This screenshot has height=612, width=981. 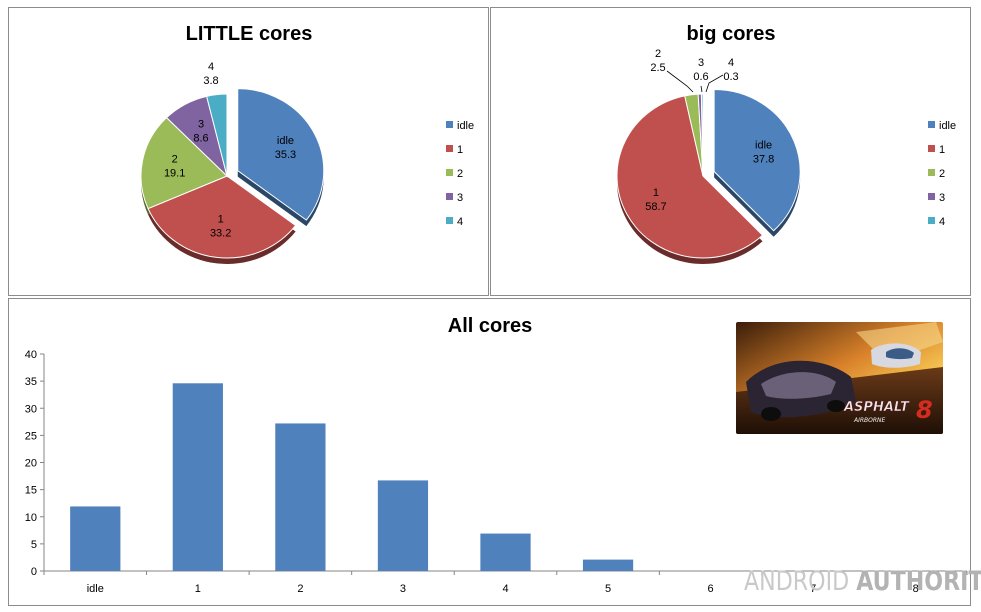 I want to click on big-label-value-1: 58.7, so click(x=655, y=207).